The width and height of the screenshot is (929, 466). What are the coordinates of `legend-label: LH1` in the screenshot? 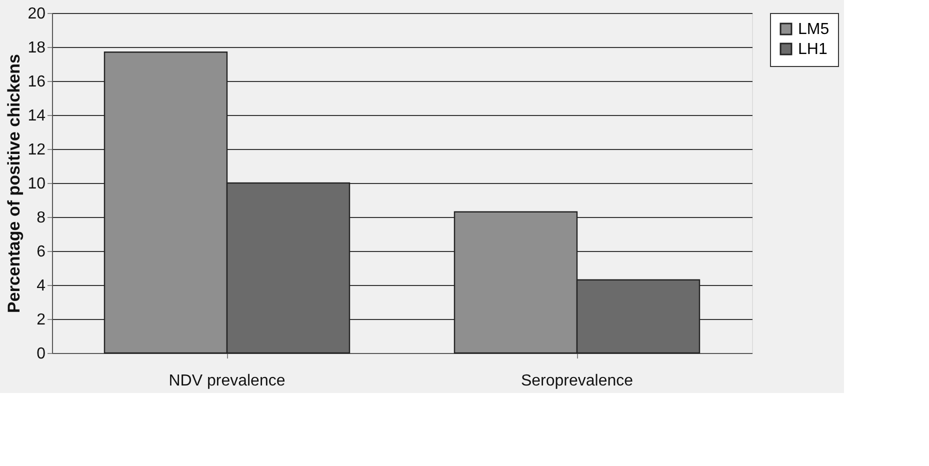 It's located at (813, 49).